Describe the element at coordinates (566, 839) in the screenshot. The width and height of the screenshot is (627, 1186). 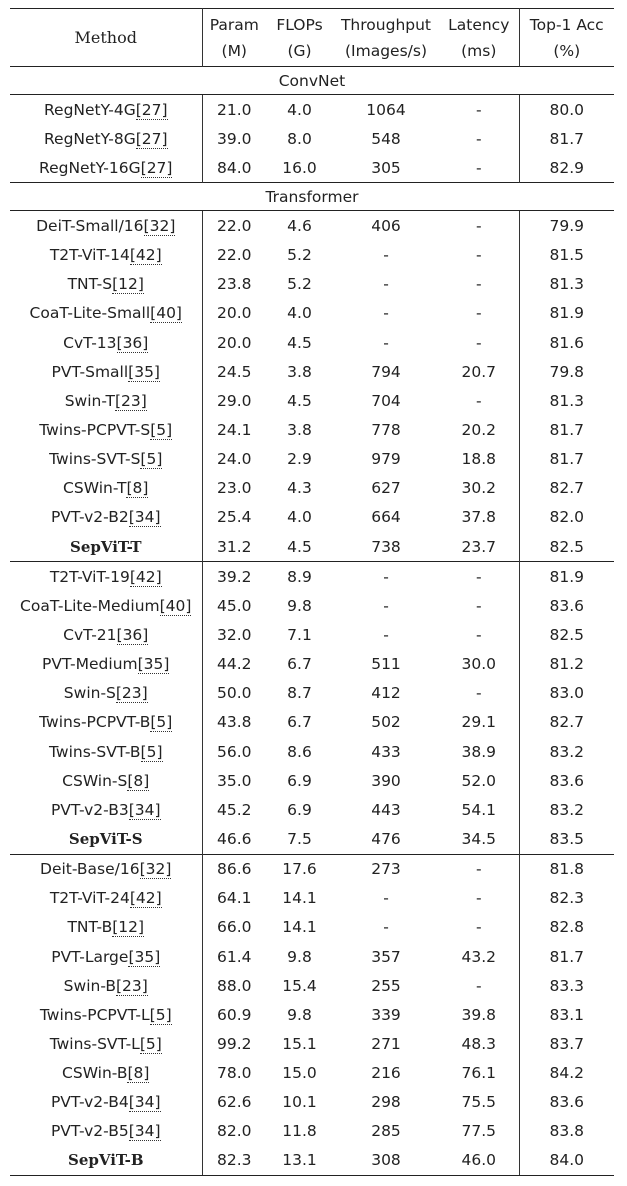
I see `top1-cell: 83.5` at that location.